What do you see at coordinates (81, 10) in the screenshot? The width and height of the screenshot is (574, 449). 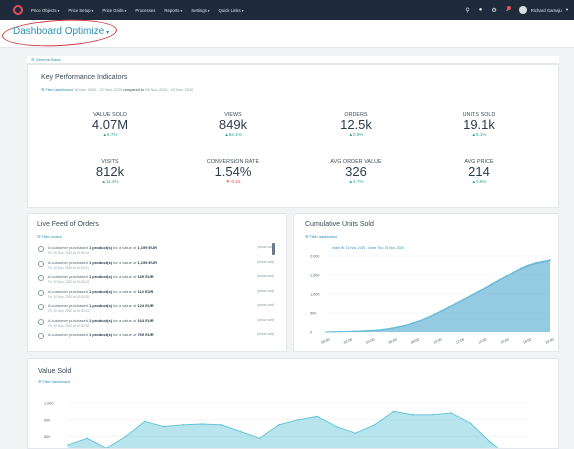 I see `nav-price-setup: Price Setup▾` at bounding box center [81, 10].